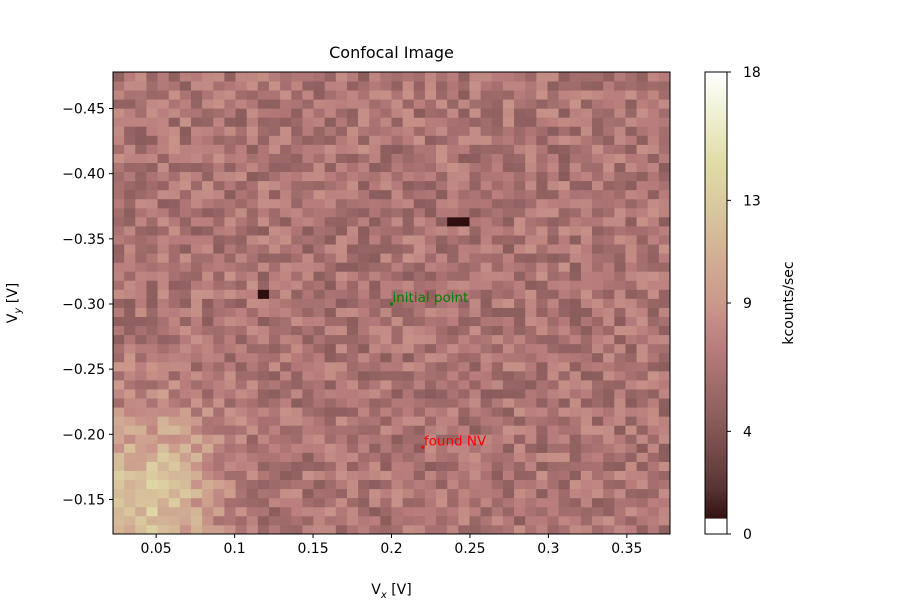 This screenshot has width=900, height=600. What do you see at coordinates (376, 590) in the screenshot?
I see `x-axis-label-main: V` at bounding box center [376, 590].